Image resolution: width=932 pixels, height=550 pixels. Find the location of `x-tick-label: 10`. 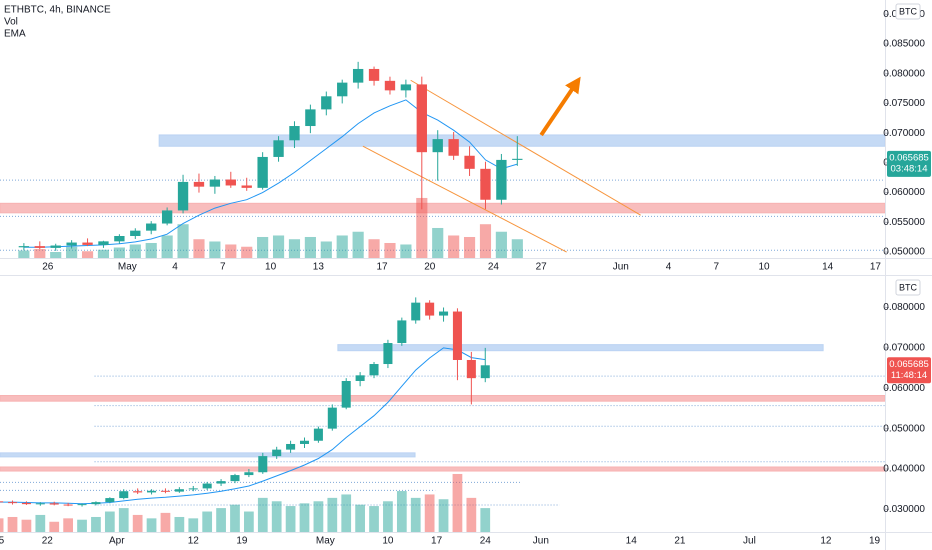

x-tick-label: 10 is located at coordinates (271, 267).